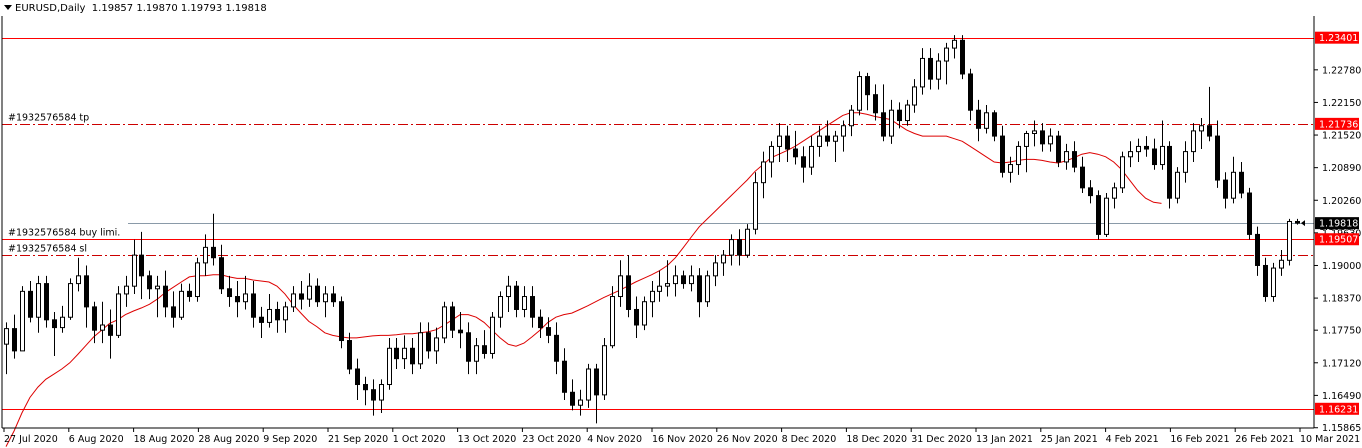  I want to click on current-price-tag-label: 1.19818, so click(1338, 224).